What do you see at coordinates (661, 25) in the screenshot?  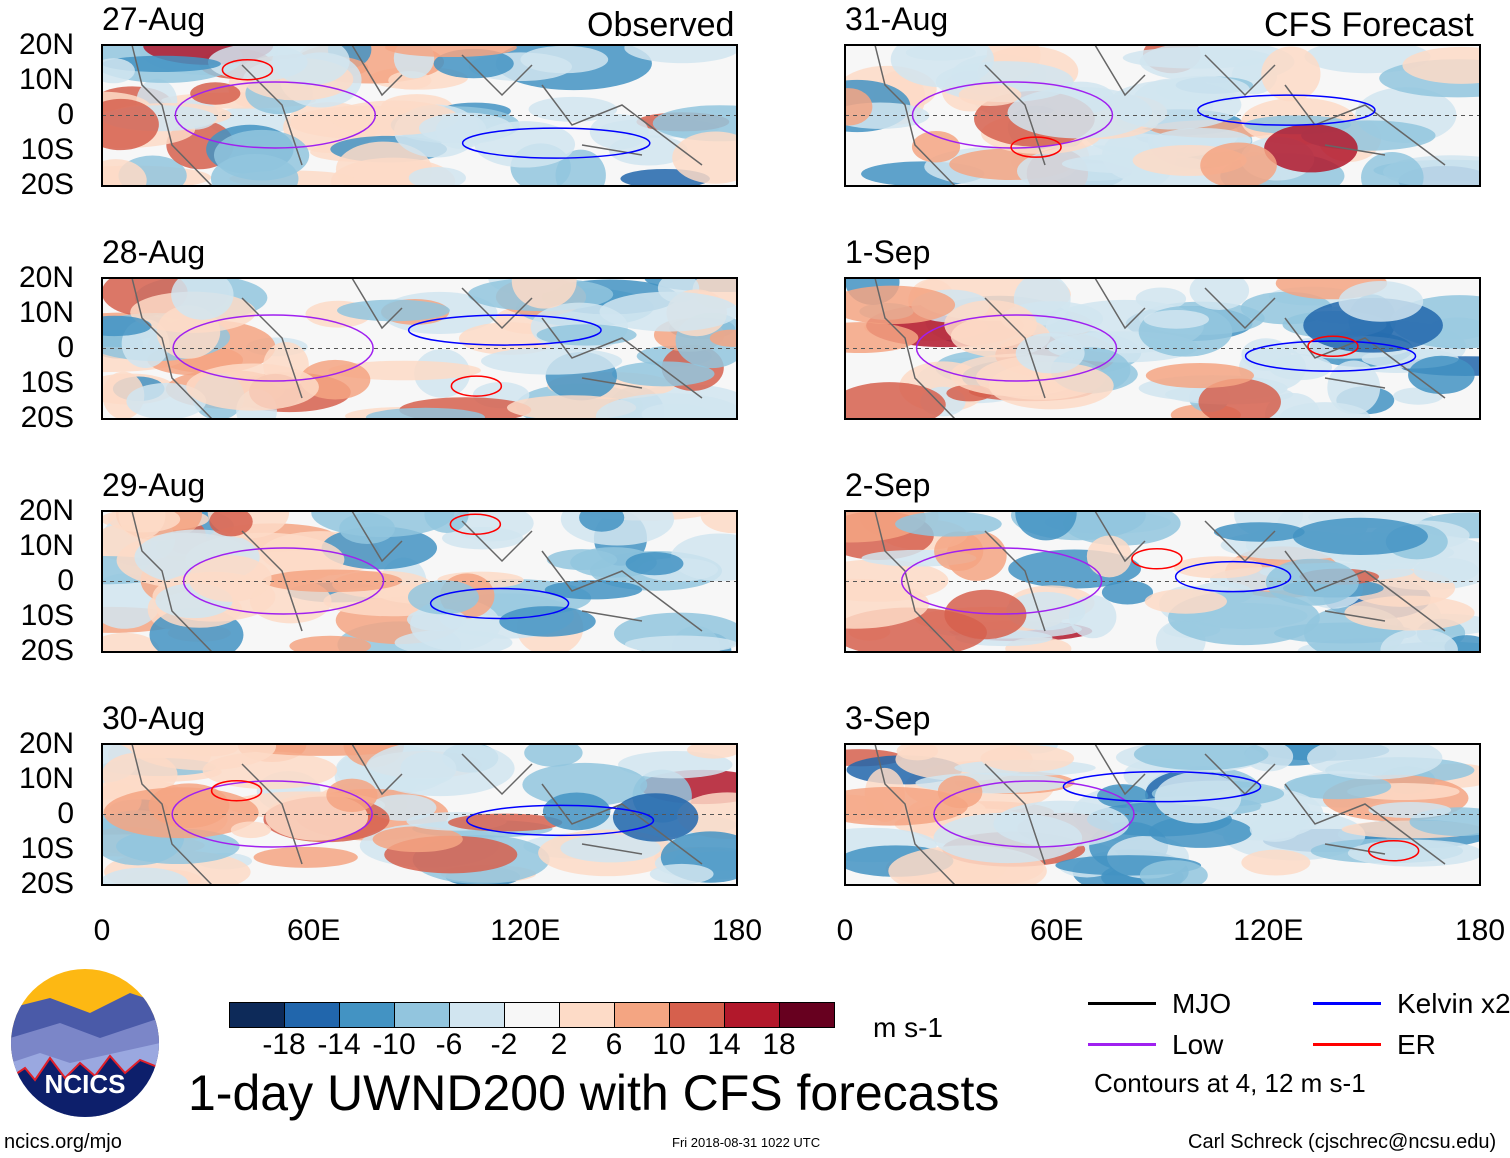 I see `observed-label: Observed` at bounding box center [661, 25].